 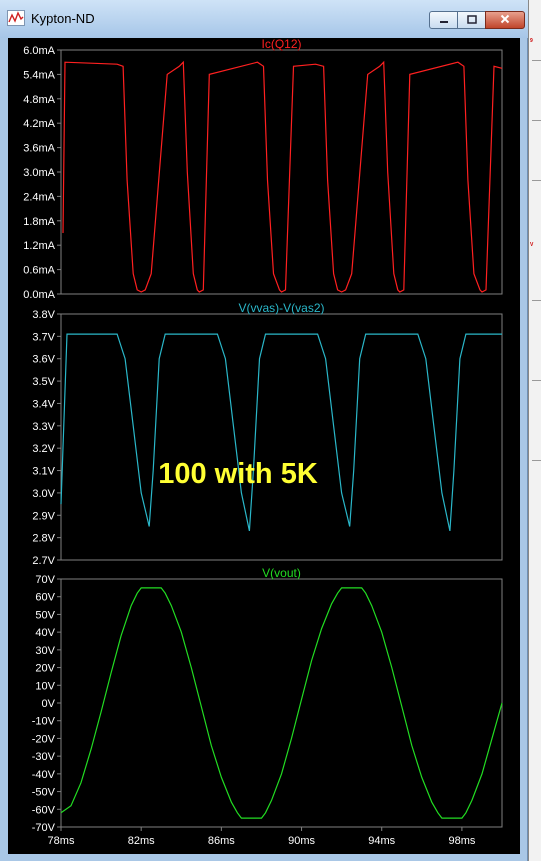 I want to click on y-tick-label: 3.8V, so click(x=43, y=315).